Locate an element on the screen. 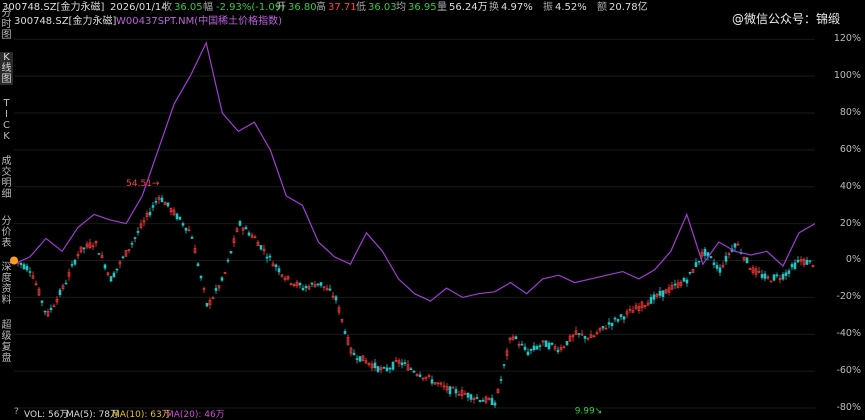 The image size is (865, 420). sidebar-item-replay: 超级复盘 is located at coordinates (6, 342).